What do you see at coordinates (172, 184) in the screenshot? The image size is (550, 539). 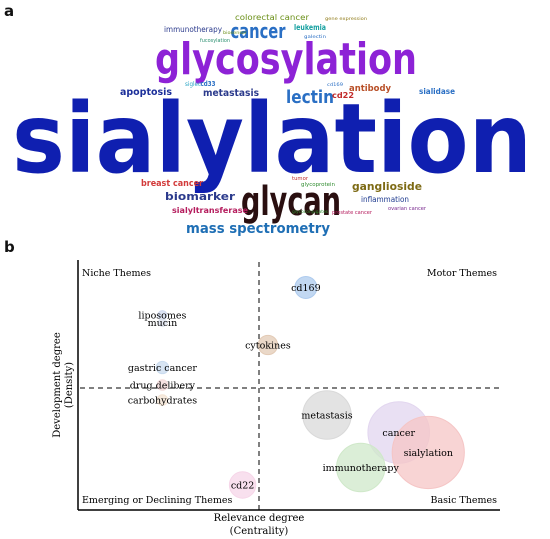 I see `word-breast-cancer: breast cancer` at bounding box center [172, 184].